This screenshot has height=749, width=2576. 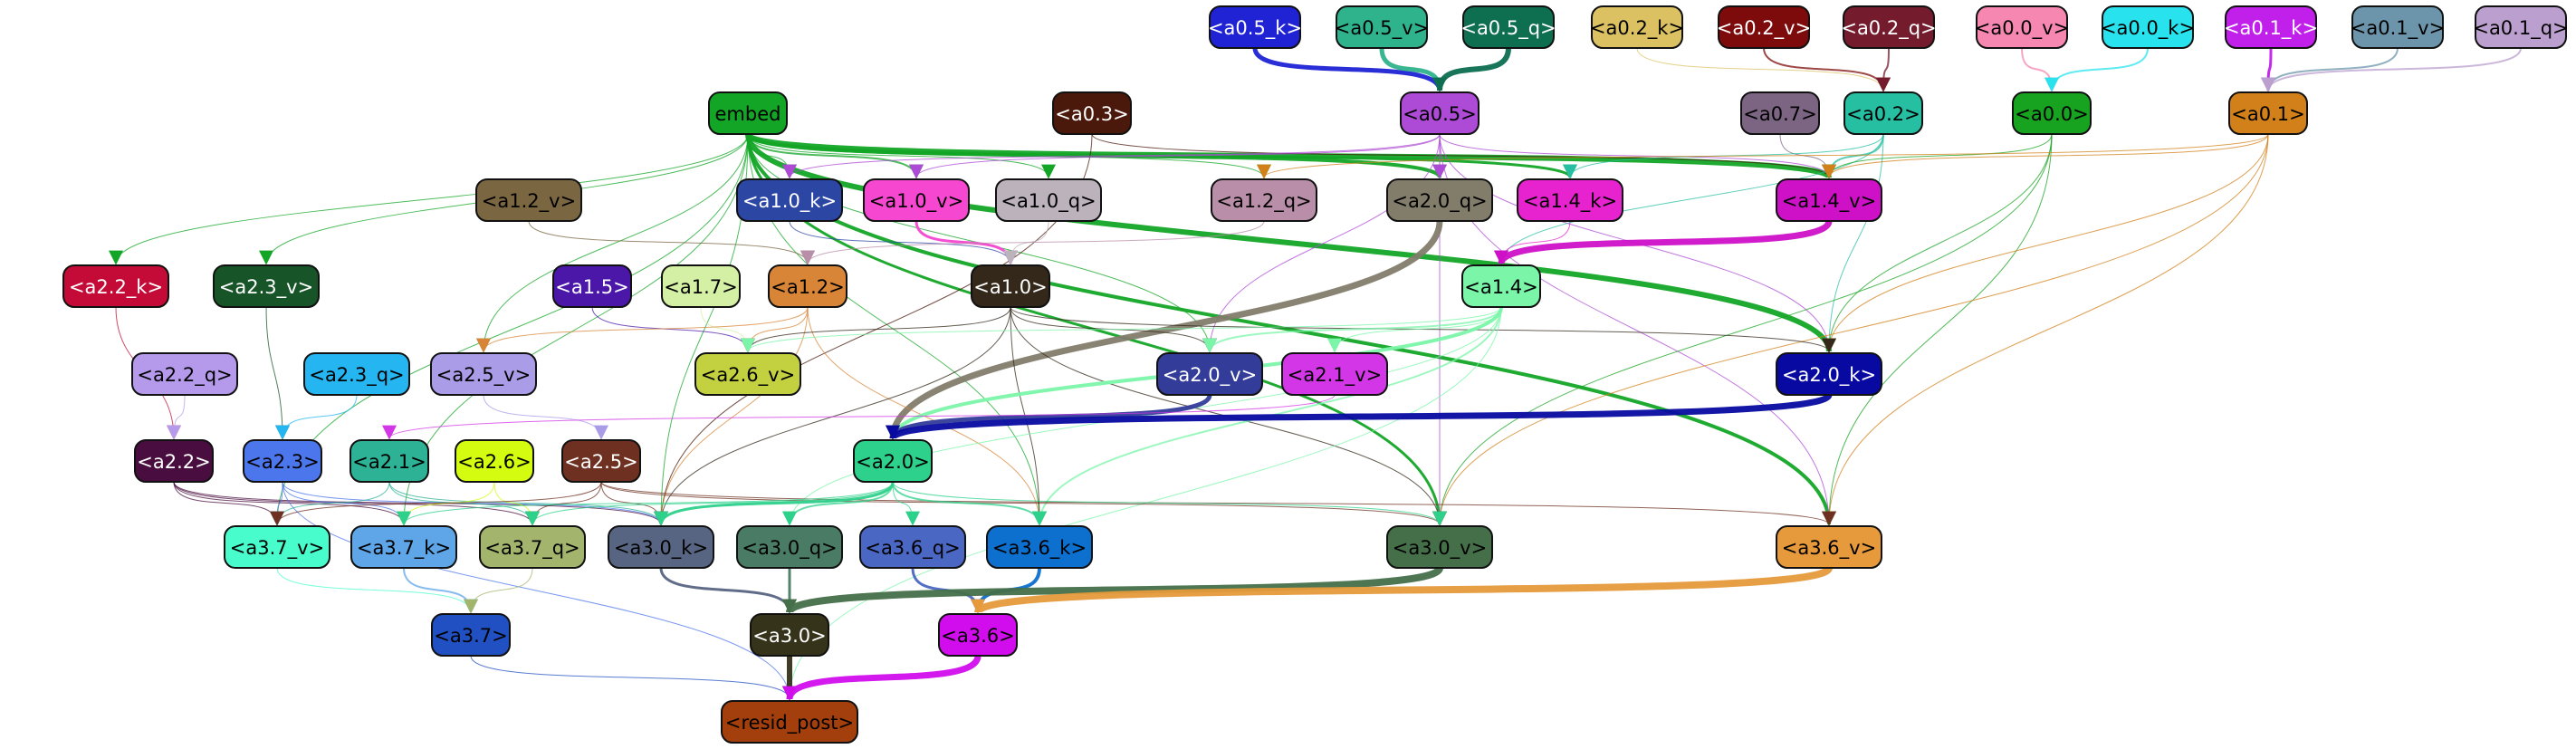 I want to click on node-a1-5: <a1.5>, so click(x=592, y=286).